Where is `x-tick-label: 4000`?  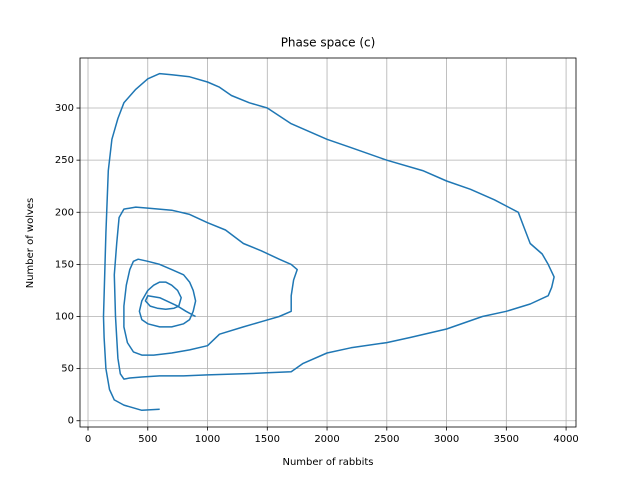
x-tick-label: 4000 is located at coordinates (565, 439).